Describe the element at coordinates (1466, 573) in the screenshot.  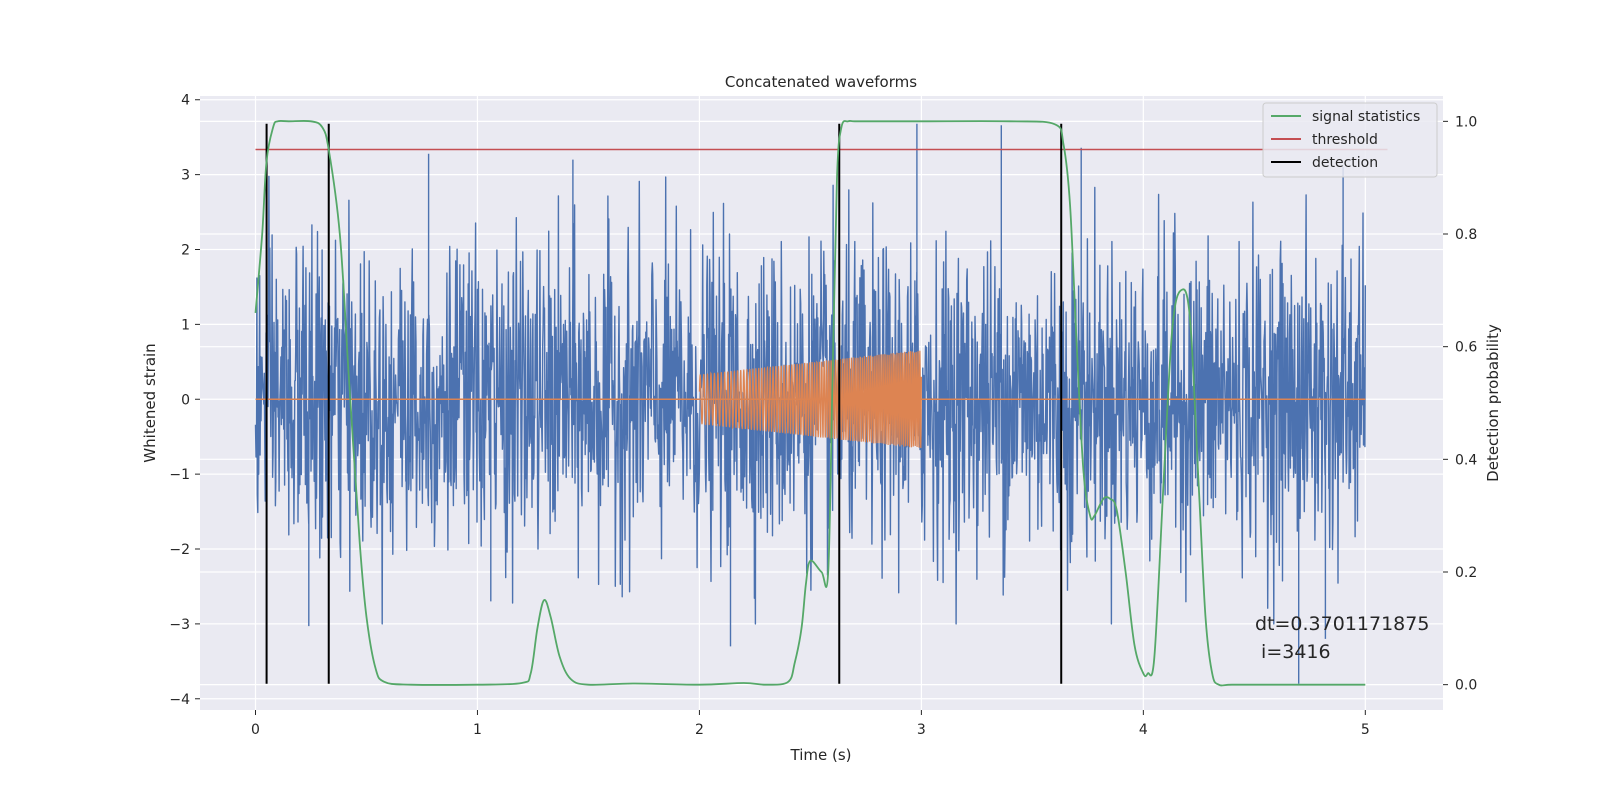
I see `y2-tick-label: 0.2` at that location.